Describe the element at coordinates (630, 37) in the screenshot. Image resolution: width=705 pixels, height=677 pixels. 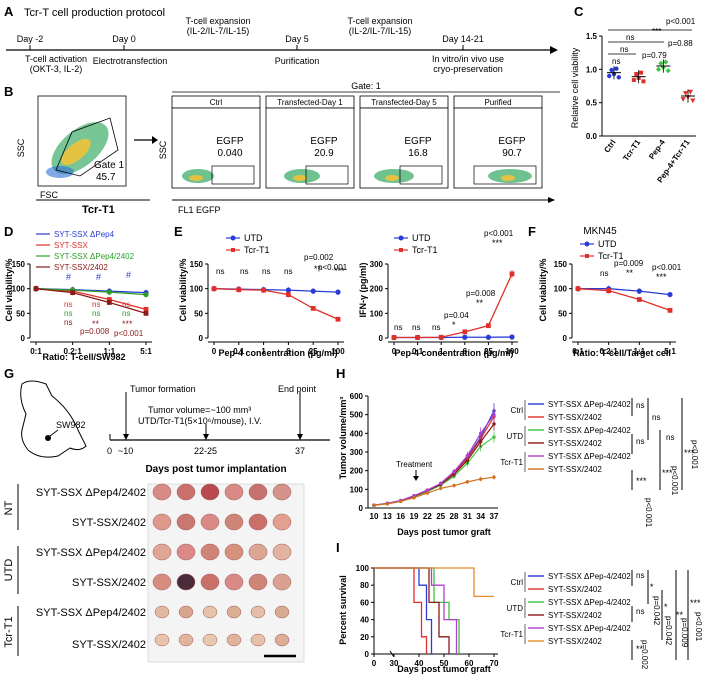
I see `c-stat-3: ns` at that location.